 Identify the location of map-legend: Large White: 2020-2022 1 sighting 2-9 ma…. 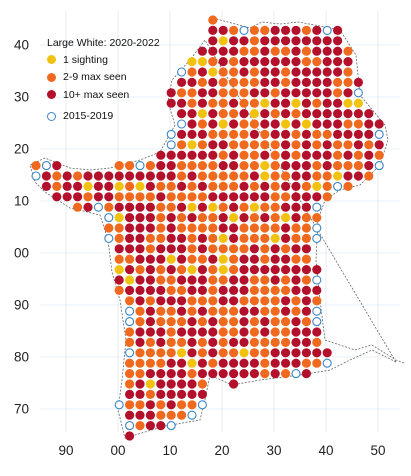
(103, 83).